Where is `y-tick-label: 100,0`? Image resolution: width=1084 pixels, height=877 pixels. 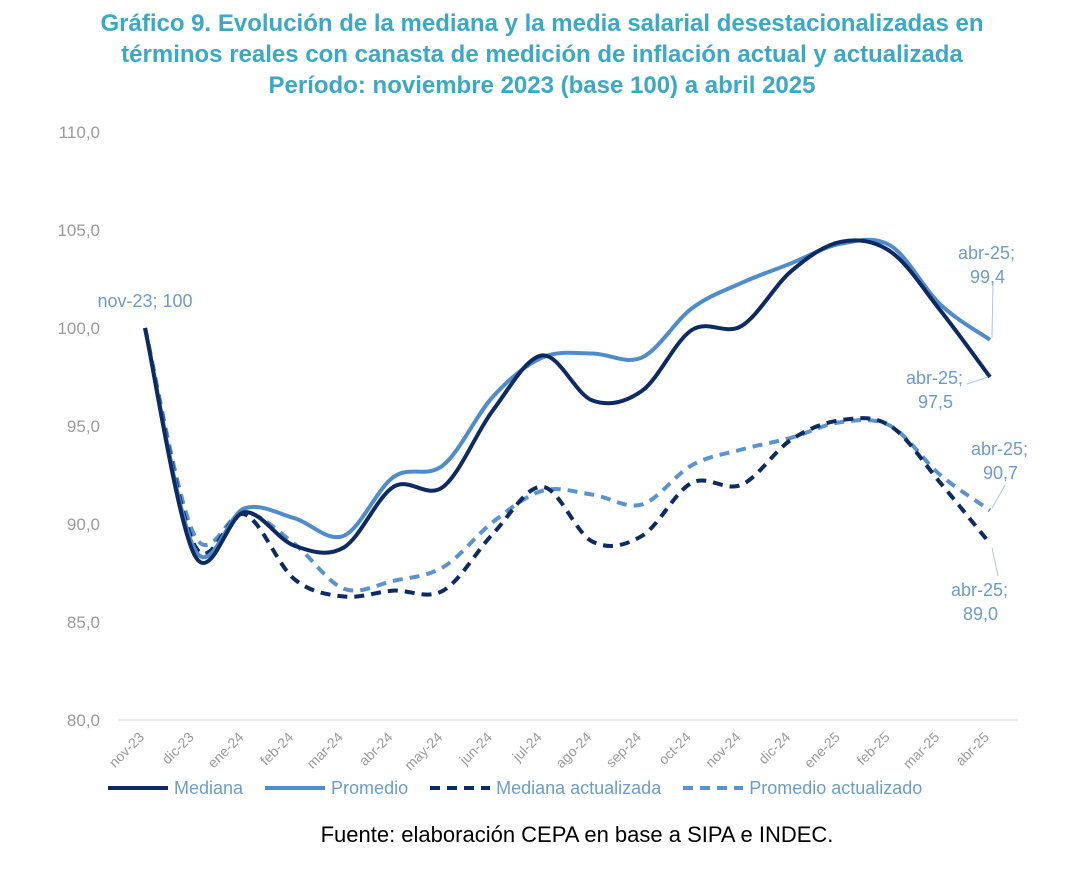
y-tick-label: 100,0 is located at coordinates (78, 328).